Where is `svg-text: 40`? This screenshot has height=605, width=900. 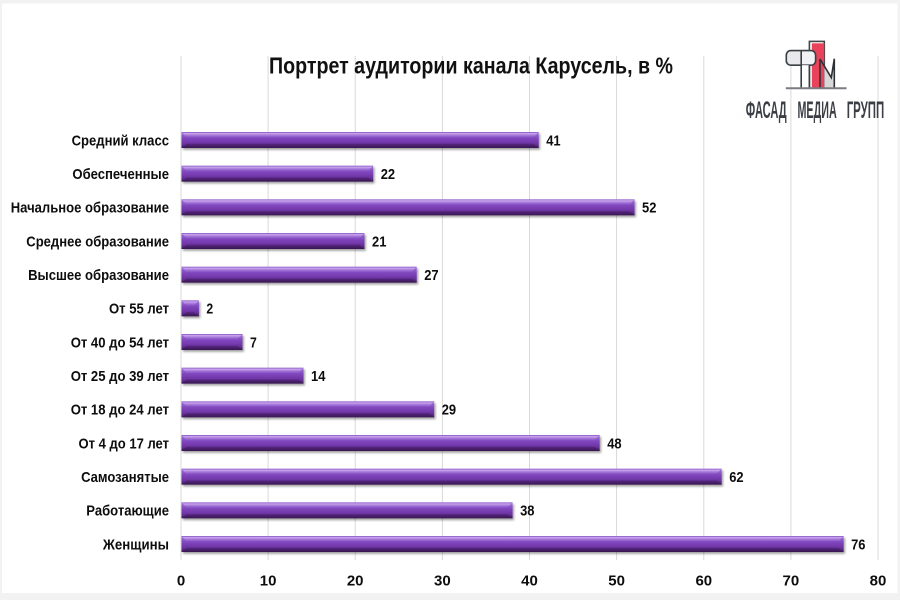
svg-text: 40 is located at coordinates (529, 581).